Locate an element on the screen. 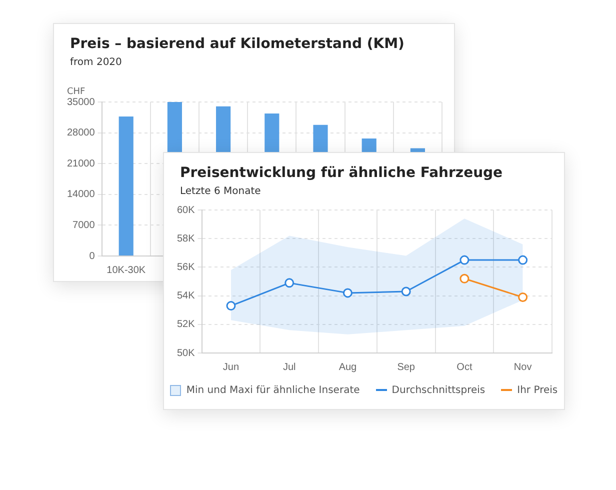  y-tick-label: 35000 is located at coordinates (81, 102).